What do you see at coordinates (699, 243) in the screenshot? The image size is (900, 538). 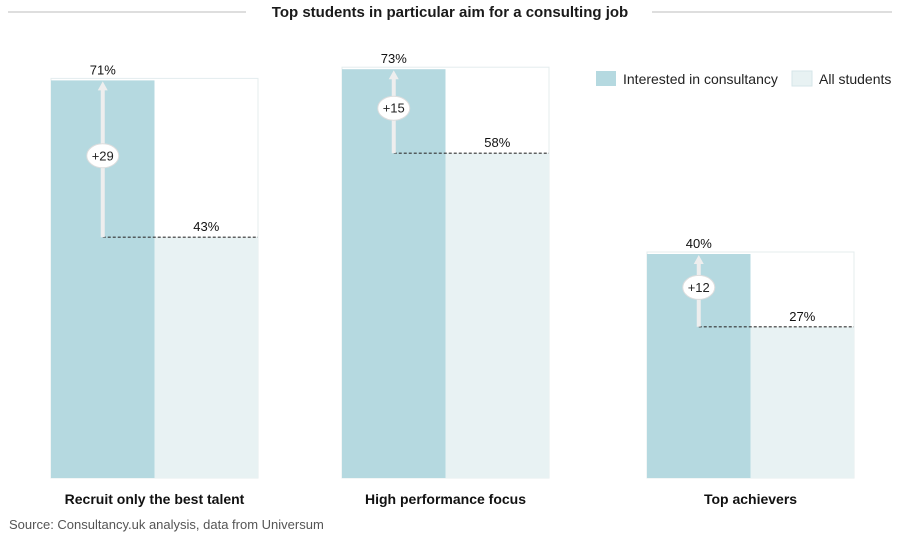 I see `value-label: 40%` at bounding box center [699, 243].